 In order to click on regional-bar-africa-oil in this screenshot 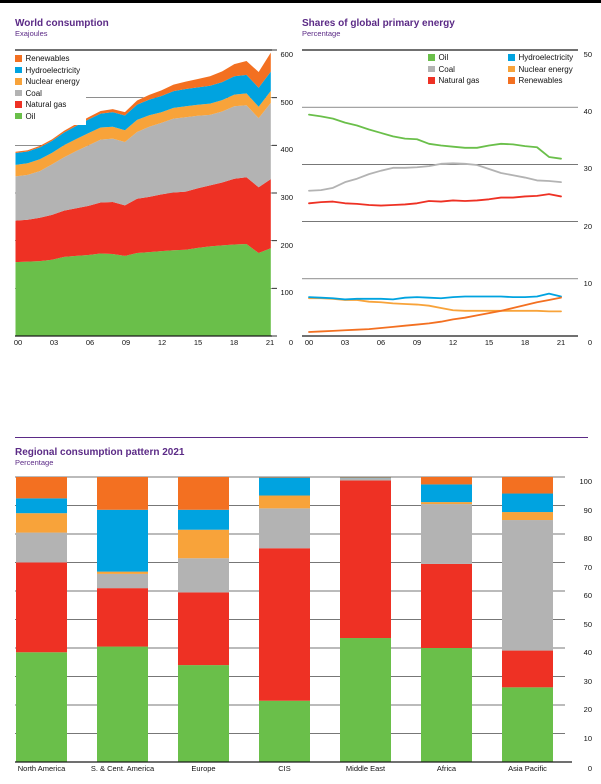, I will do `click(446, 705)`.